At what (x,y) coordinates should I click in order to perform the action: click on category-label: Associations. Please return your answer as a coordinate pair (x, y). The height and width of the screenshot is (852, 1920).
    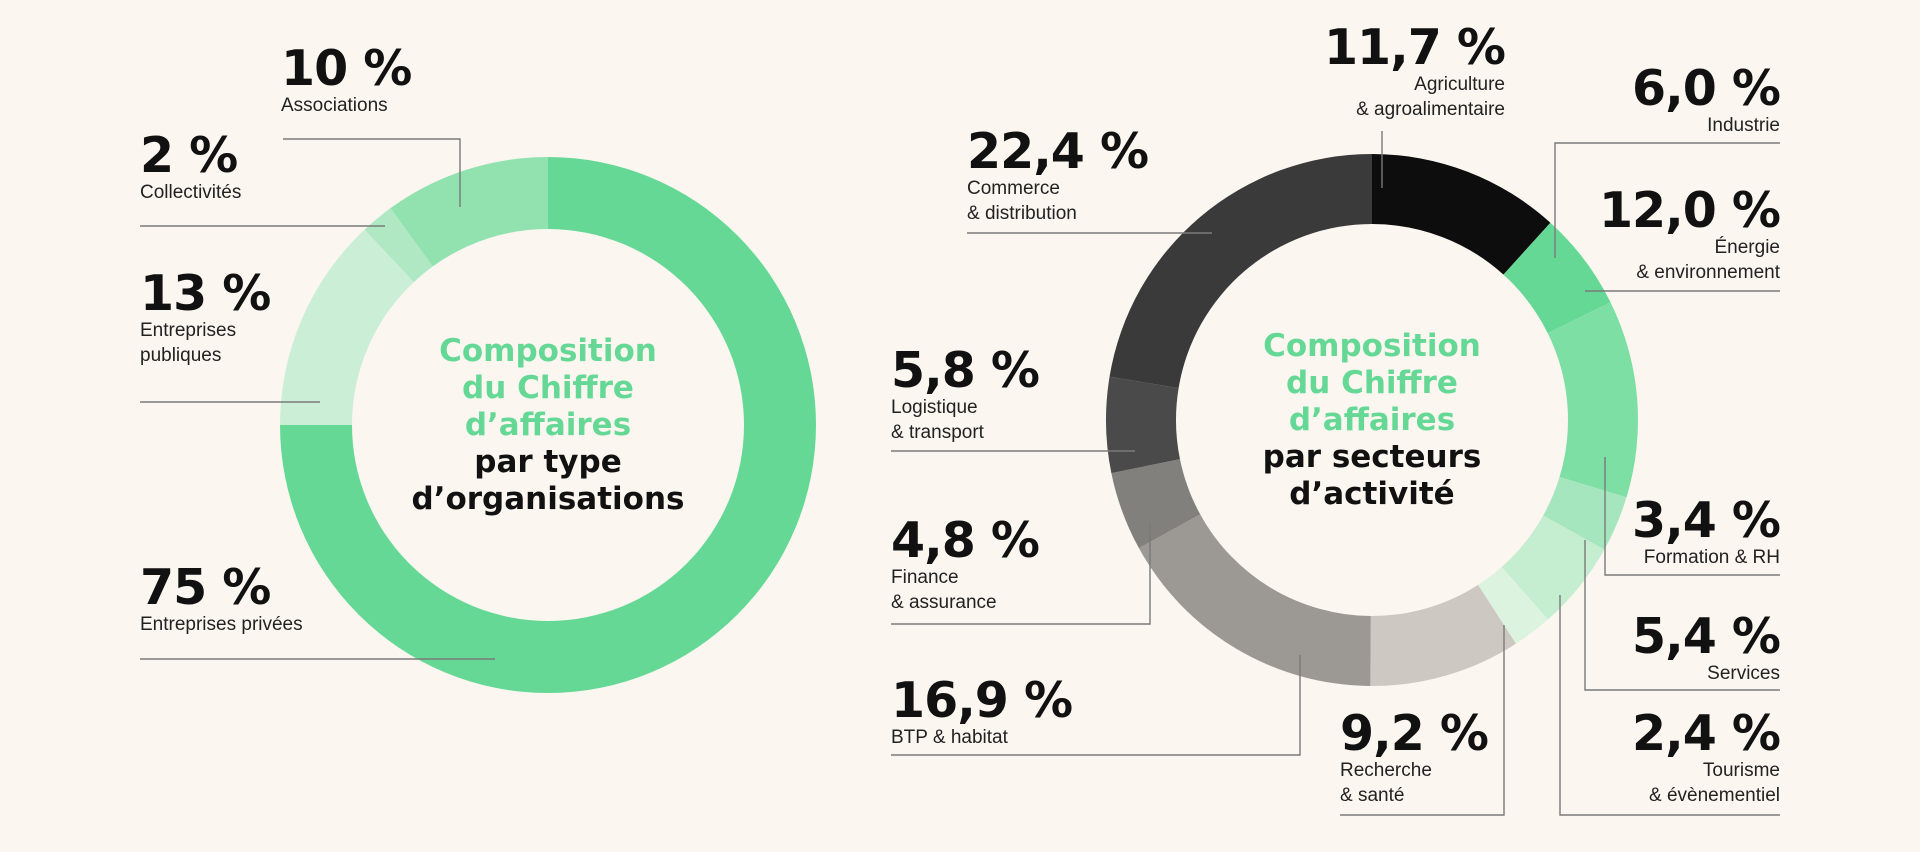
    Looking at the image, I should click on (334, 105).